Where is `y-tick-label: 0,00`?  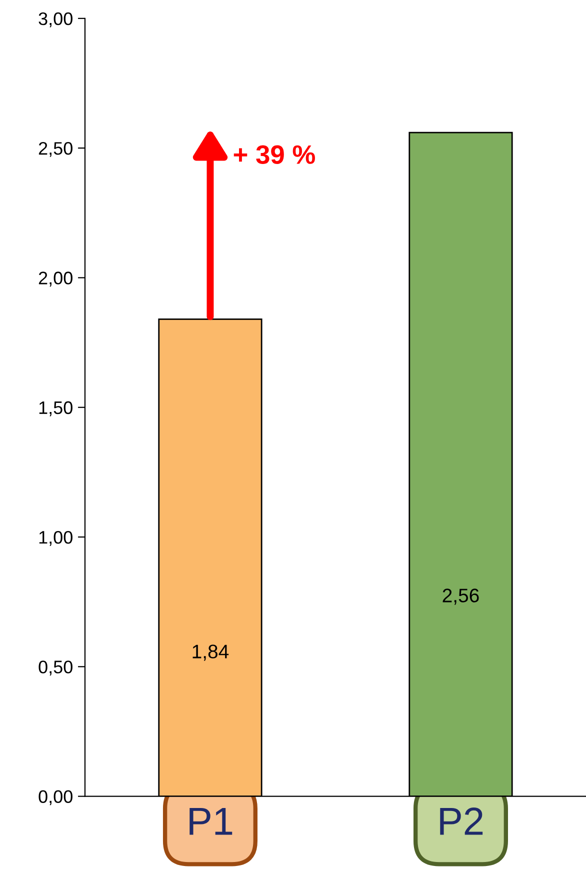
y-tick-label: 0,00 is located at coordinates (55, 798).